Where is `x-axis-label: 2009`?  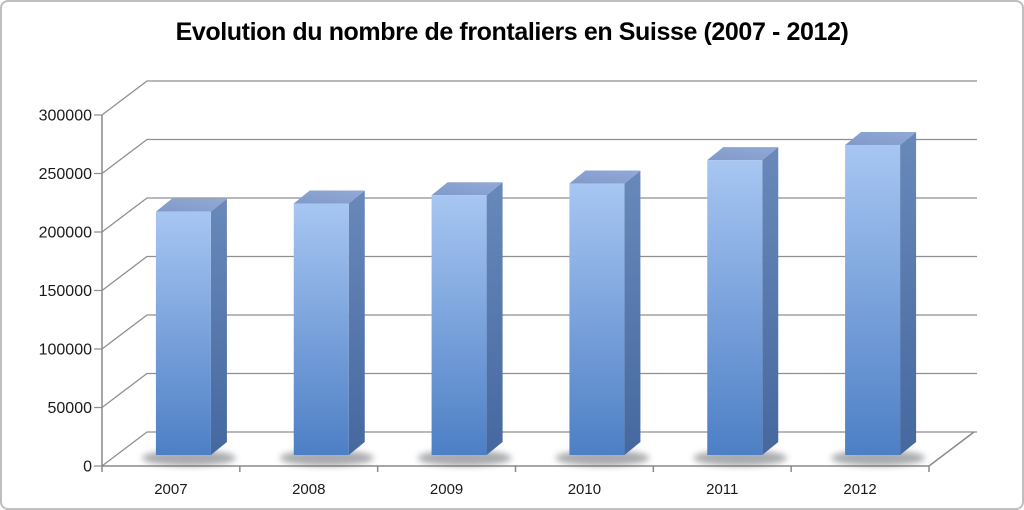 x-axis-label: 2009 is located at coordinates (446, 489).